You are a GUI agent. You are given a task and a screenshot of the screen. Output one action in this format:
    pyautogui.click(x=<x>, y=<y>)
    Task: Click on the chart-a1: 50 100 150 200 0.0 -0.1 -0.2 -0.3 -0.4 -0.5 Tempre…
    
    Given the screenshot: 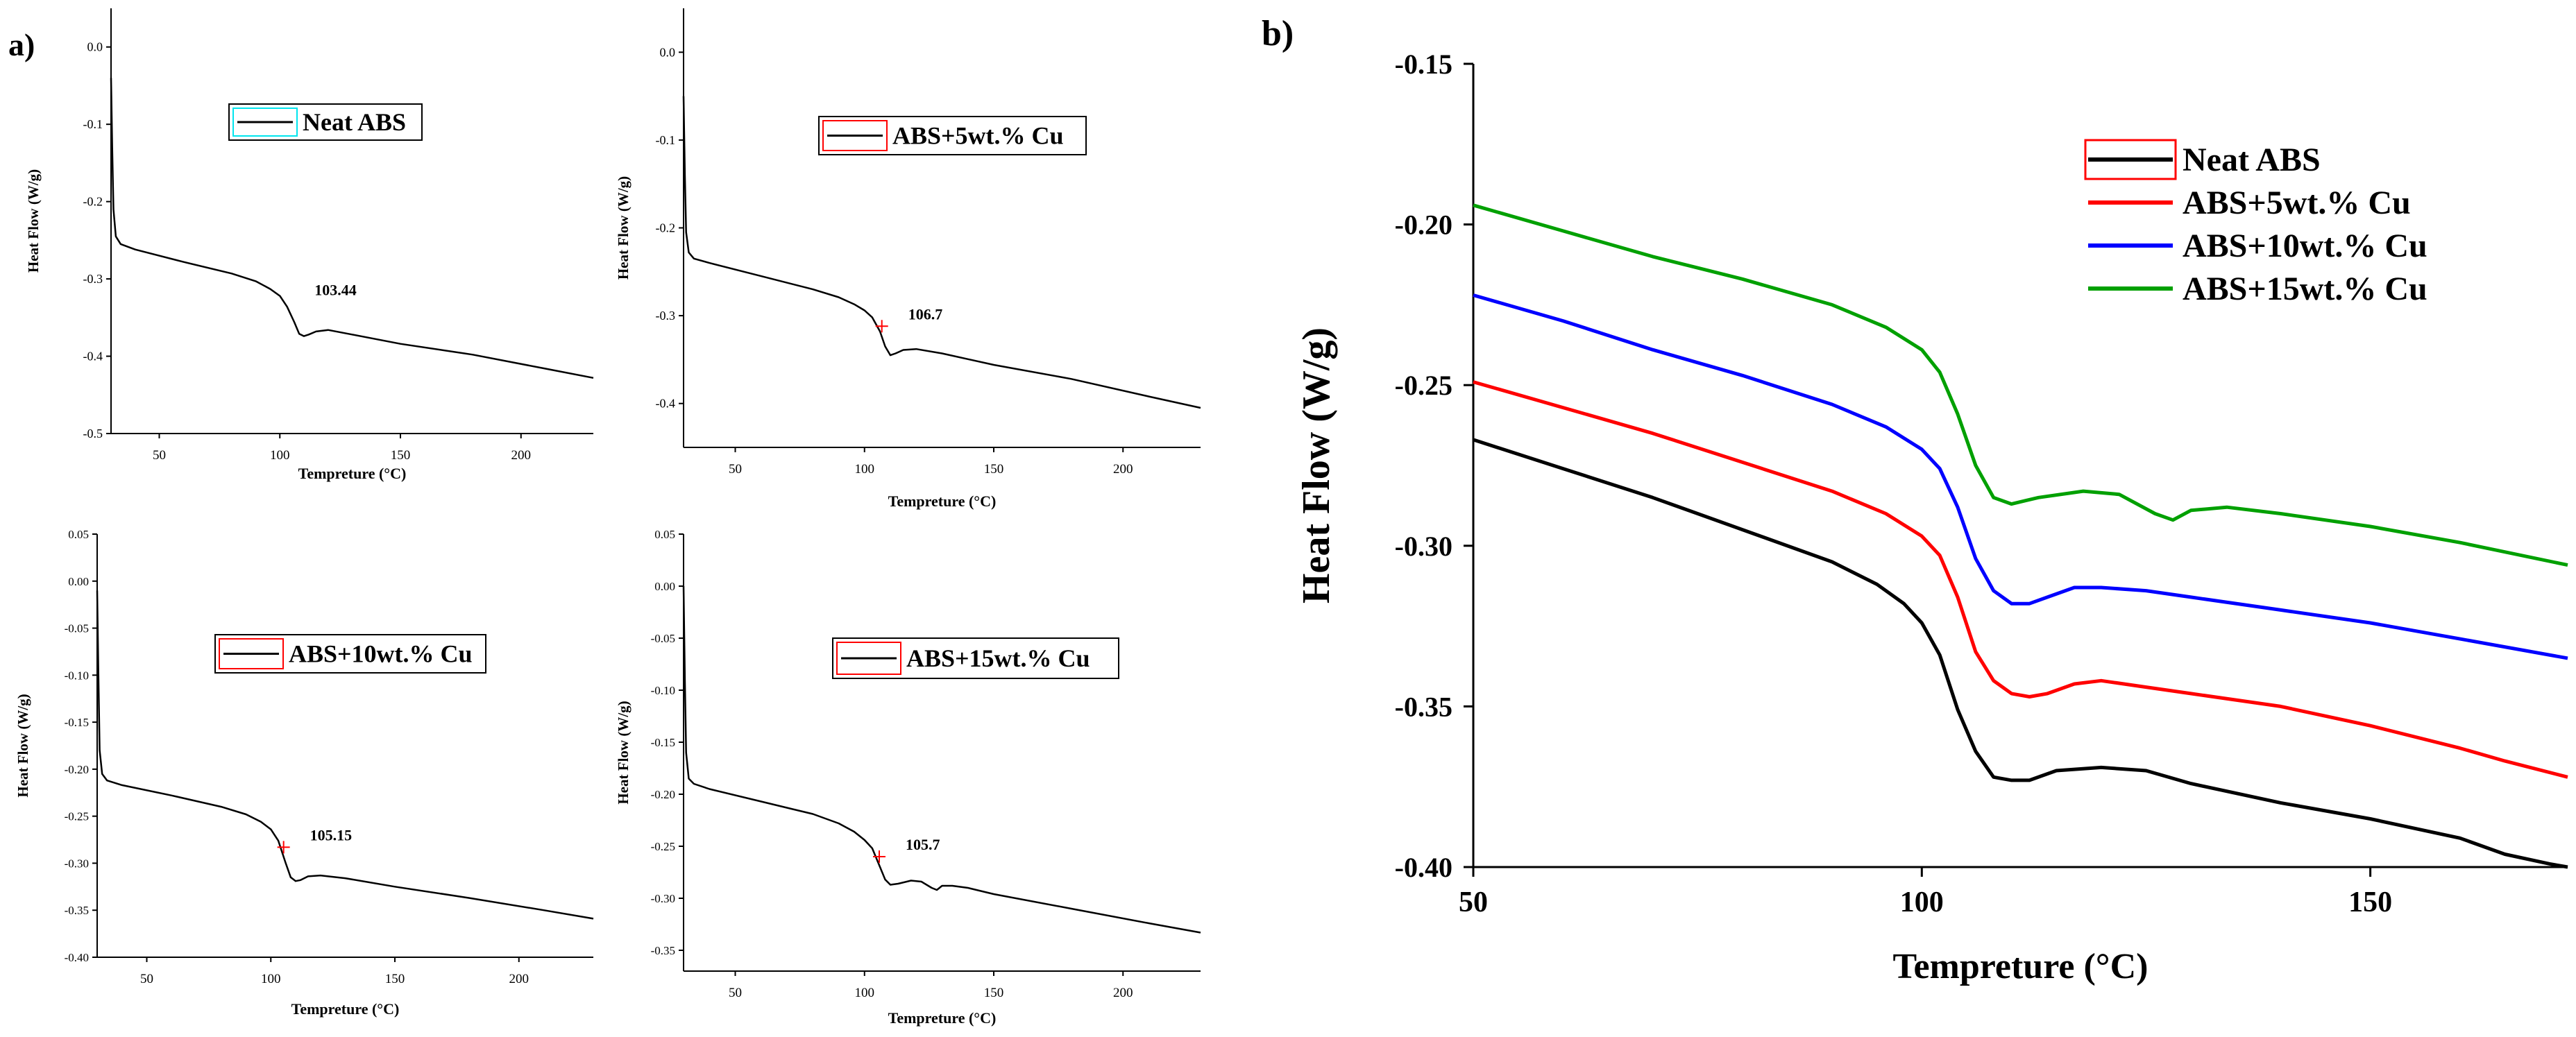 What is the action you would take?
    pyautogui.click(x=310, y=245)
    